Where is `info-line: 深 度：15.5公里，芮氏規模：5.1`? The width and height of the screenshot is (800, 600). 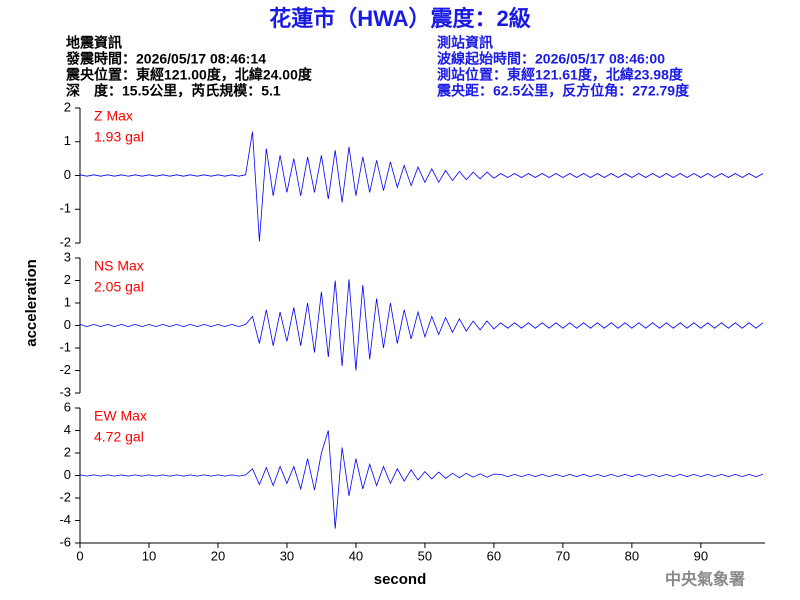 info-line: 深 度：15.5公里，芮氏規模：5.1 is located at coordinates (173, 91).